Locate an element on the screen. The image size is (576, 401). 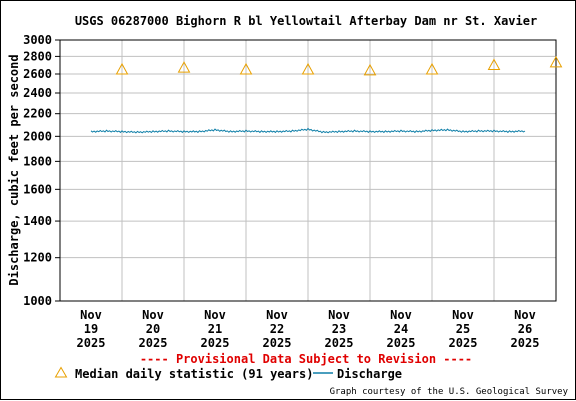
discharge-series-line is located at coordinates (308, 130).